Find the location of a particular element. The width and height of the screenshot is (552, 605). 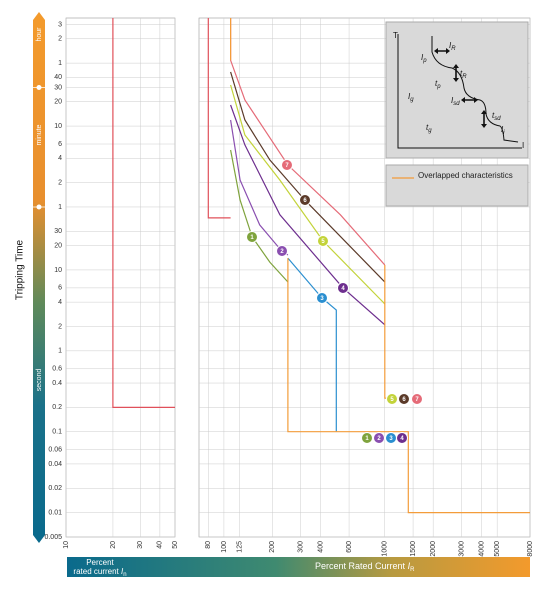

x-tick-label: 125 is located at coordinates (239, 547).